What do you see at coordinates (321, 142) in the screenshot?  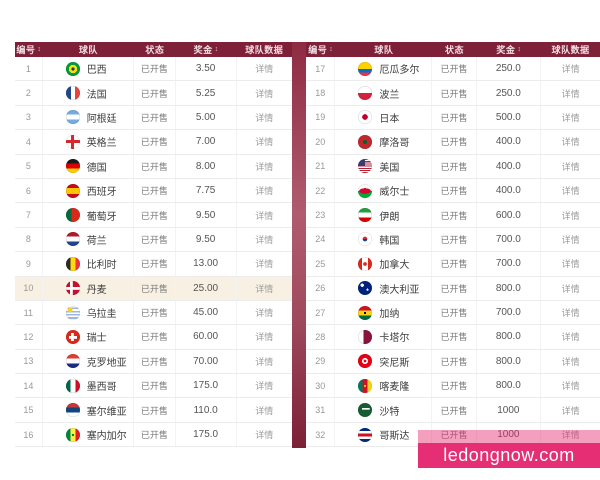 I see `row-number: 20` at bounding box center [321, 142].